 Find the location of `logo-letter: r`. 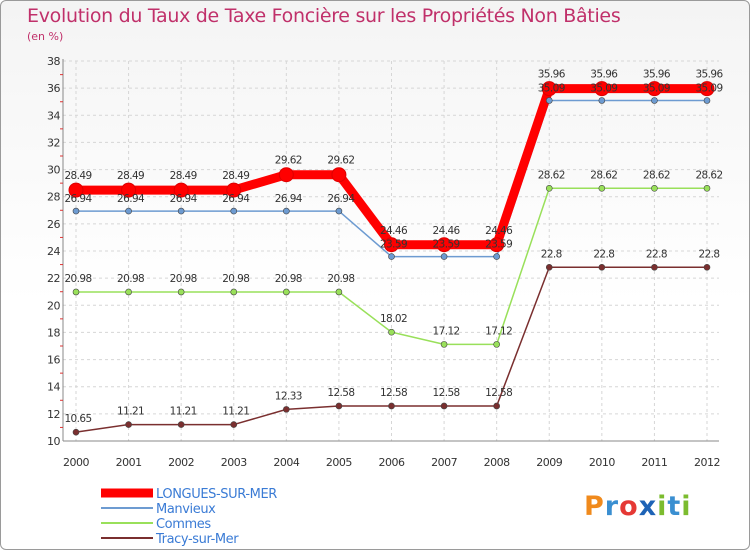

logo-letter: r is located at coordinates (612, 506).